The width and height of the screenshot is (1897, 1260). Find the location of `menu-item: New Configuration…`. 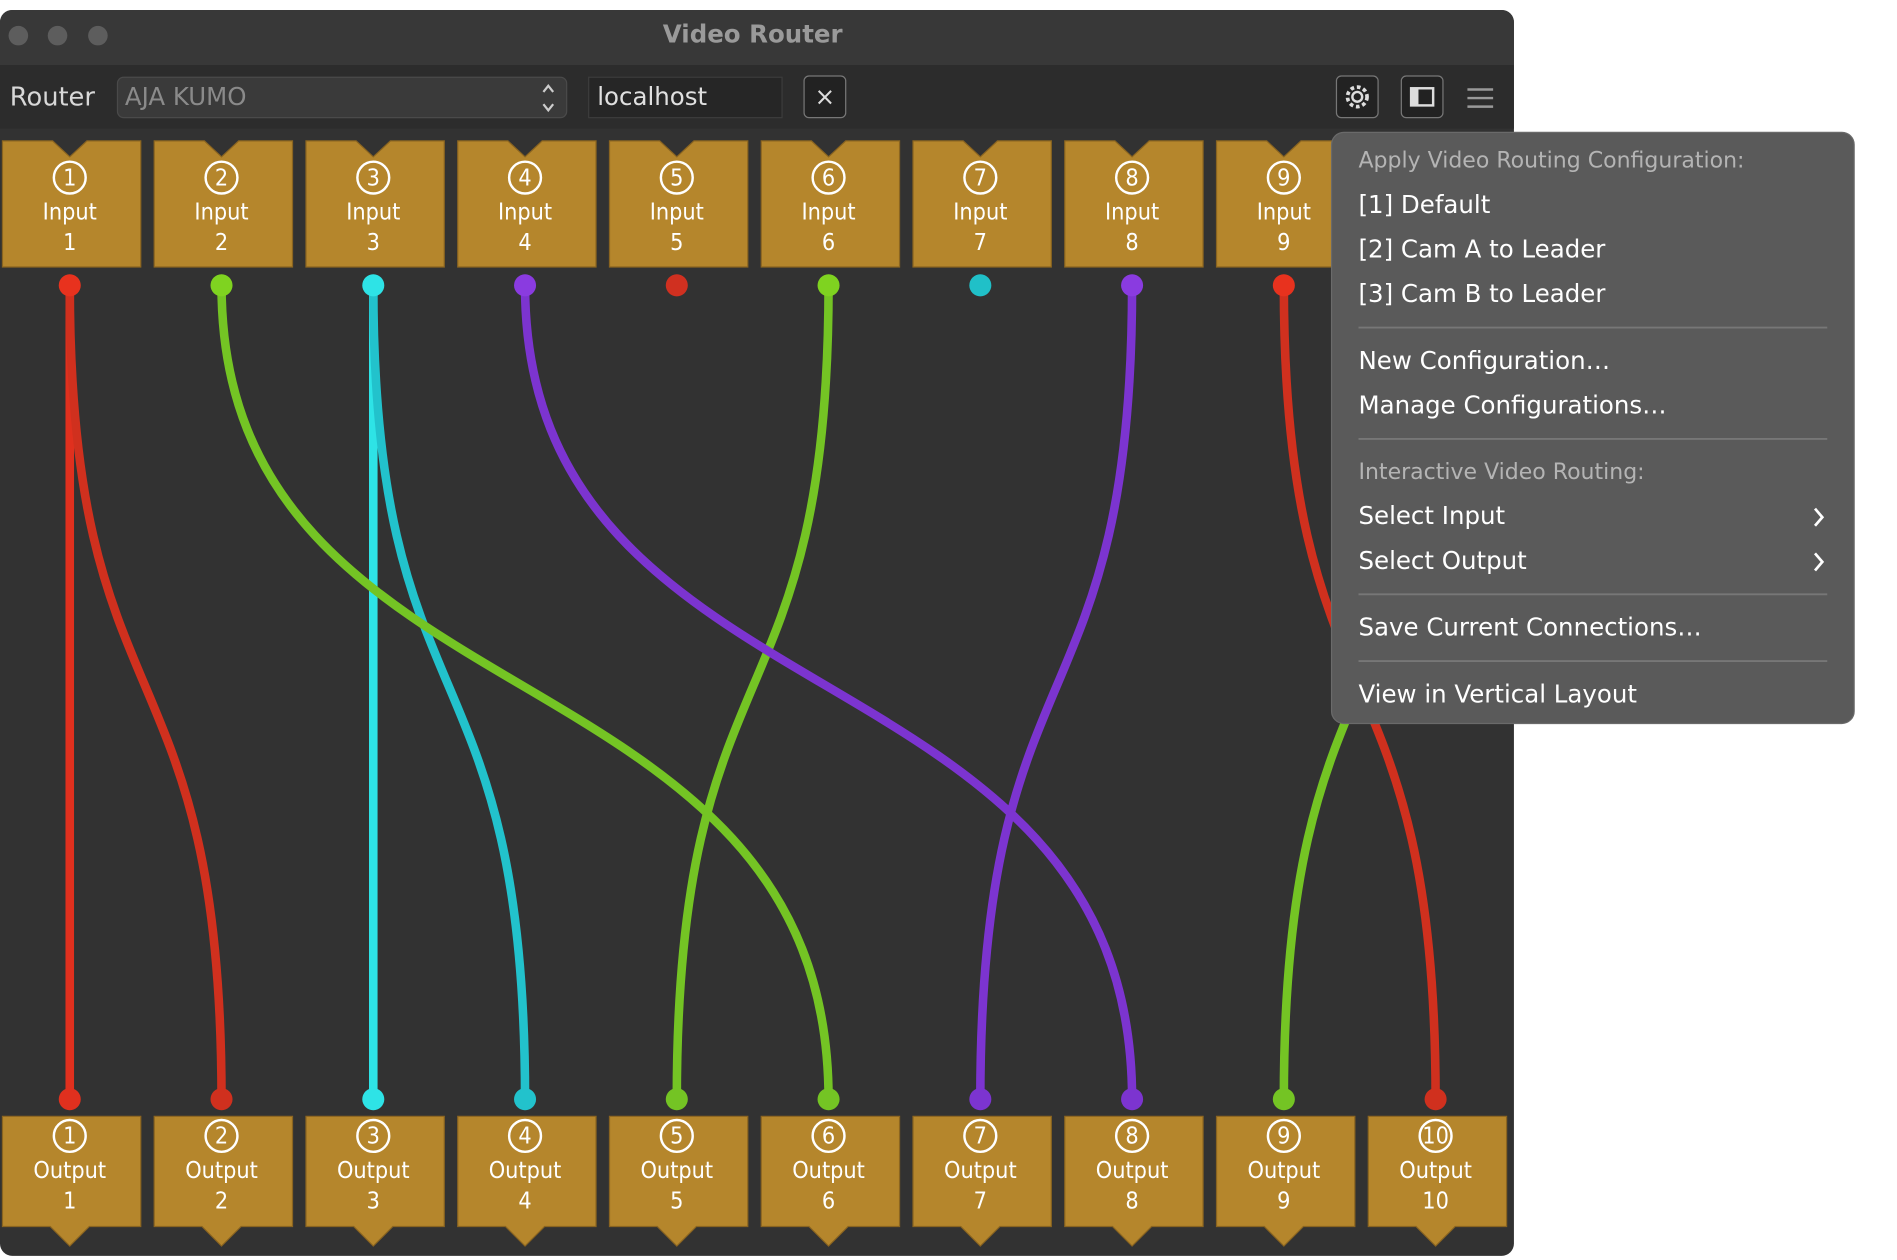

menu-item: New Configuration… is located at coordinates (1484, 360).